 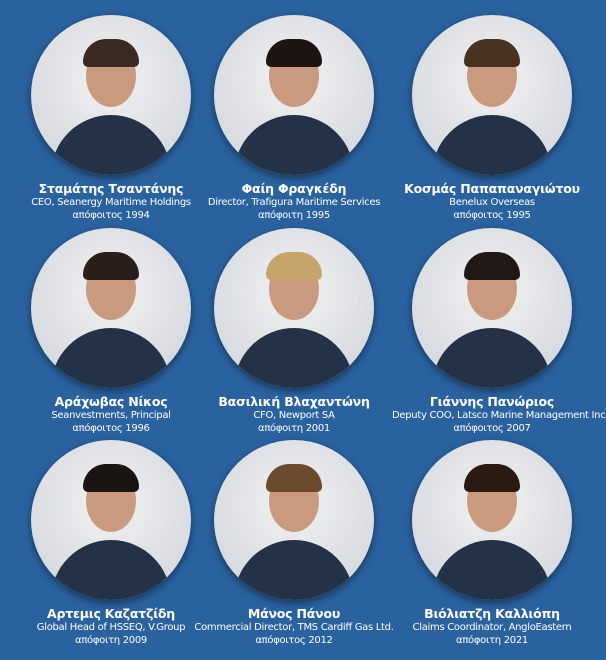 I want to click on person-name: Βιόλιατζη Καλλιόπη, so click(x=492, y=613).